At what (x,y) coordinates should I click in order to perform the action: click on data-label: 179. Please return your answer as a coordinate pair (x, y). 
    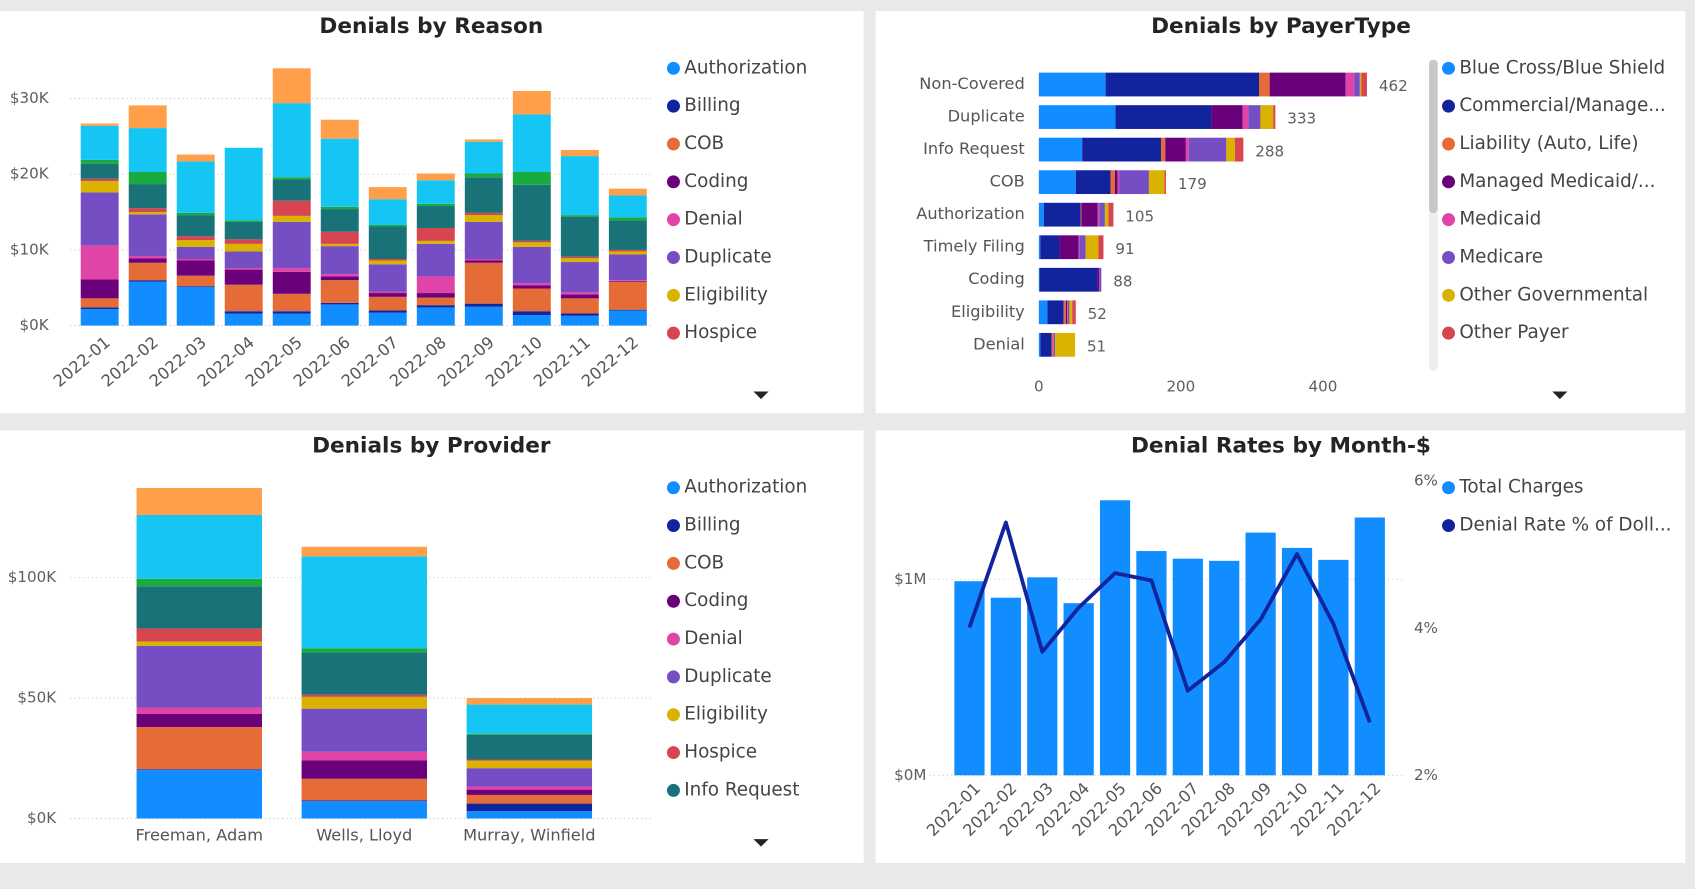
    Looking at the image, I should click on (1192, 184).